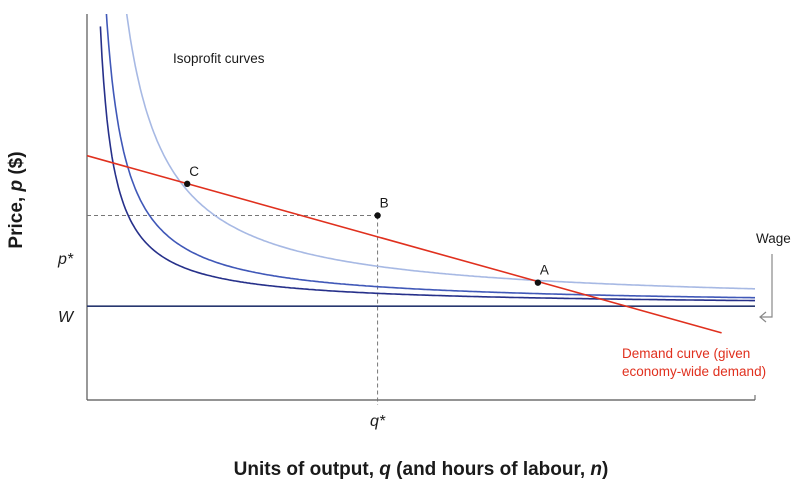  I want to click on point-label-b: B, so click(384, 202).